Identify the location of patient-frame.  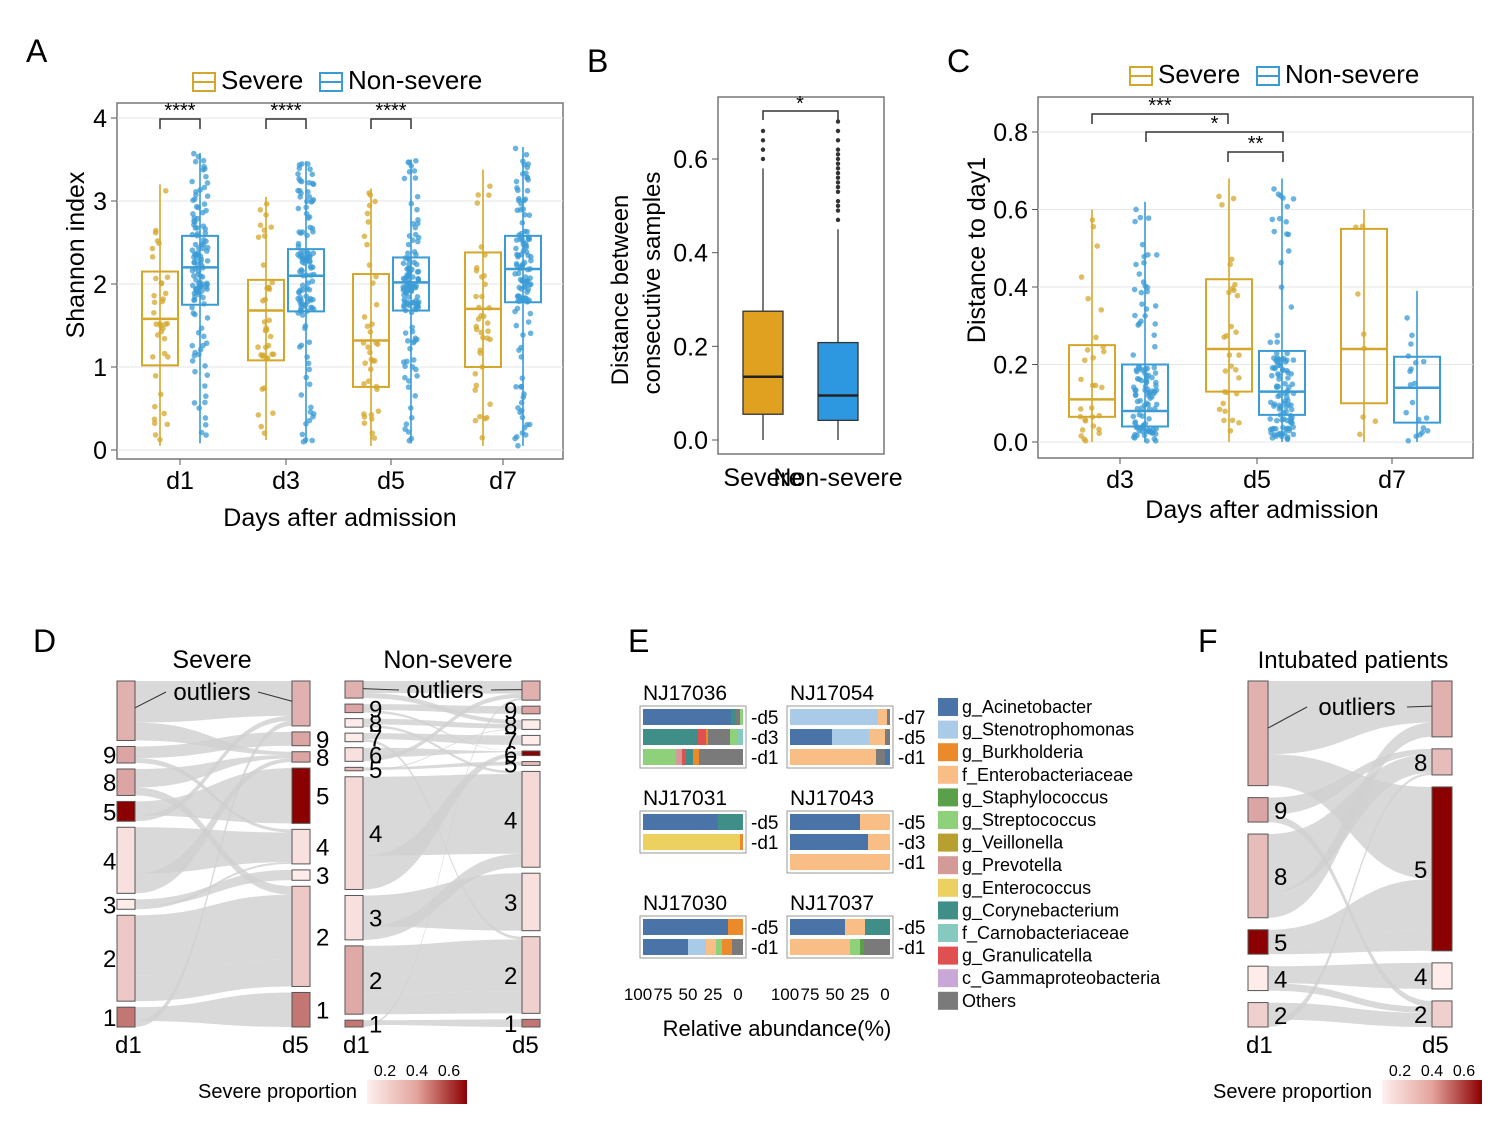
(693, 737).